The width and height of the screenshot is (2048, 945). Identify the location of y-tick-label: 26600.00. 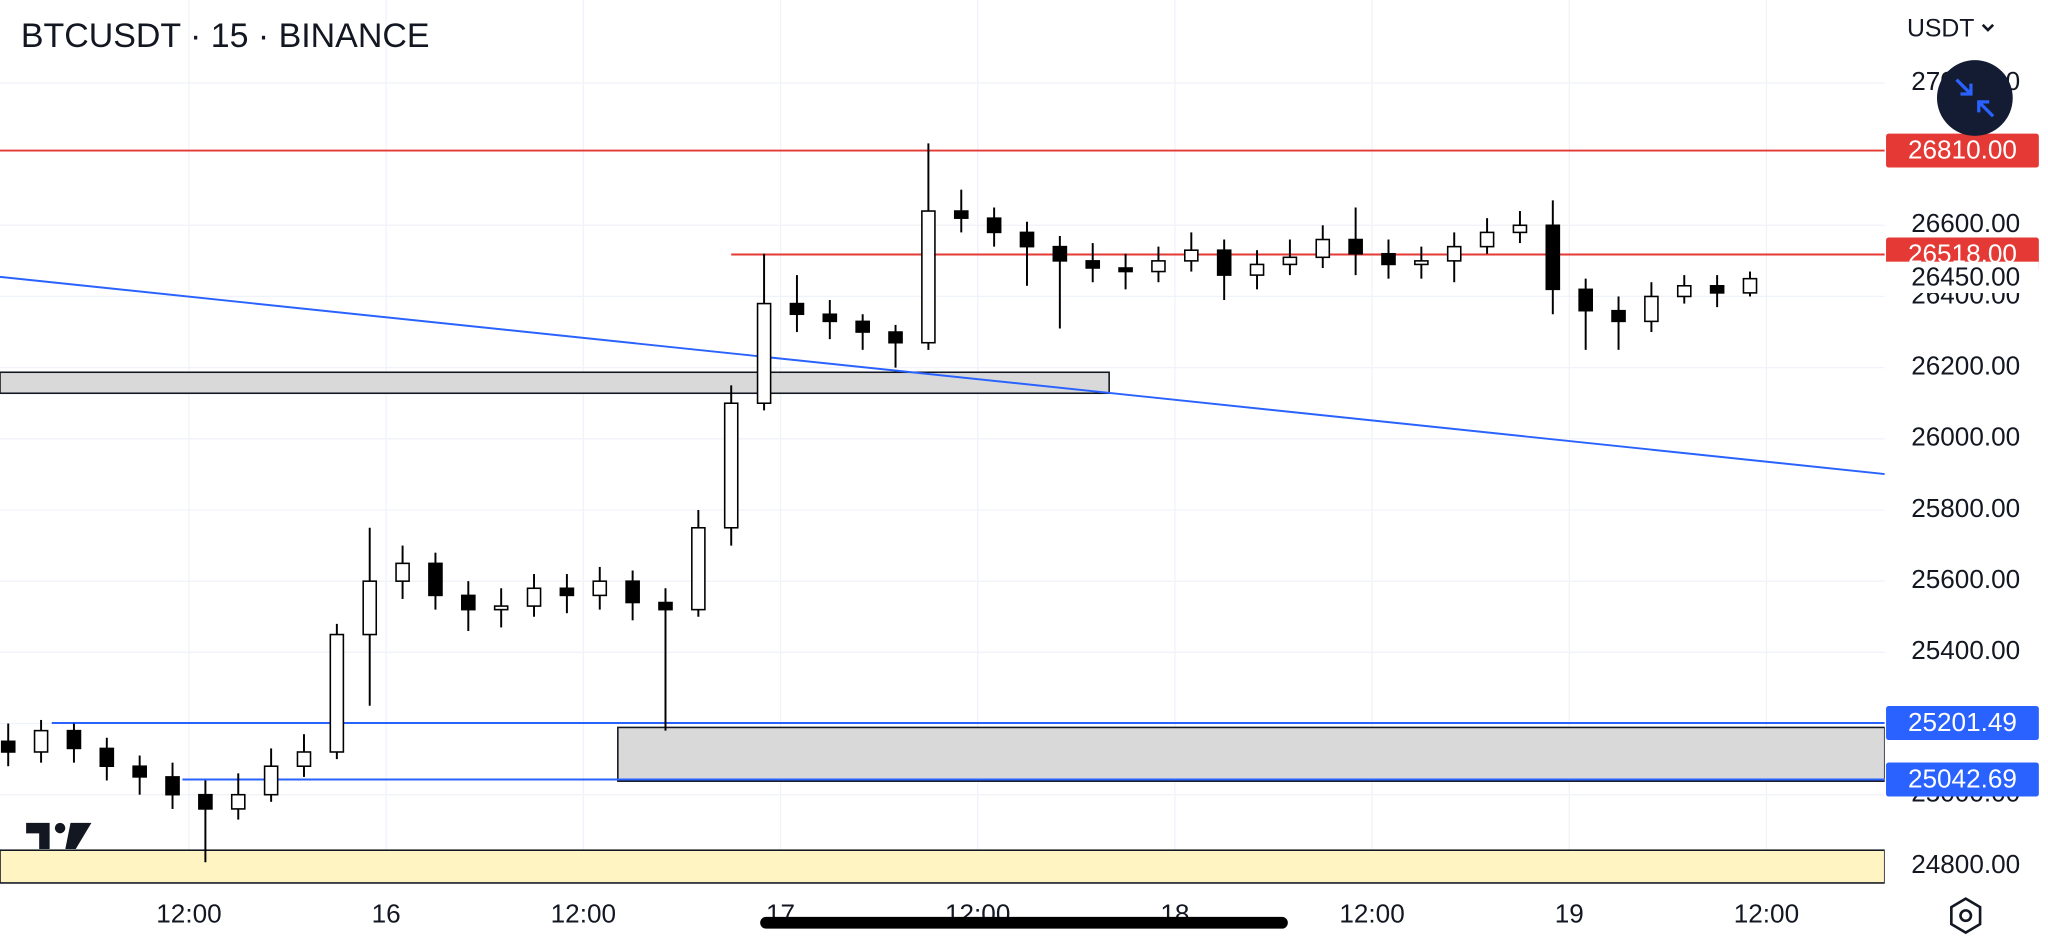
(1965, 223).